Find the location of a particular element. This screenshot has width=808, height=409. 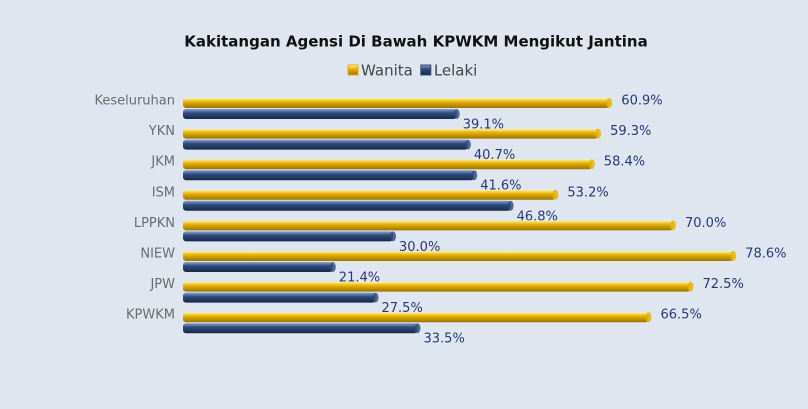

value-label: 72.5% is located at coordinates (723, 284).